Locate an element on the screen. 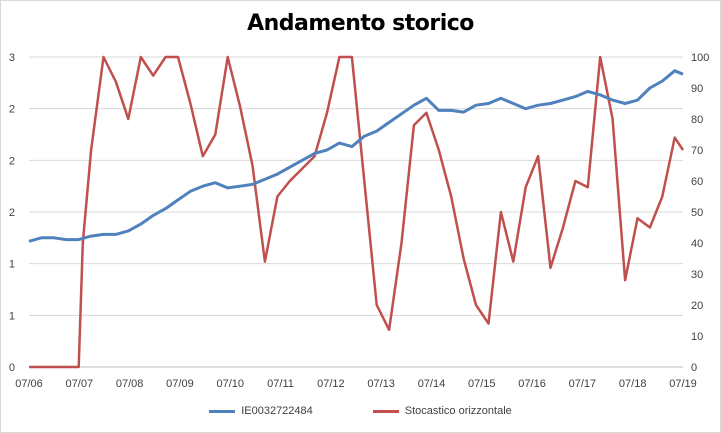  x-tick-label: 07/09 is located at coordinates (180, 384).